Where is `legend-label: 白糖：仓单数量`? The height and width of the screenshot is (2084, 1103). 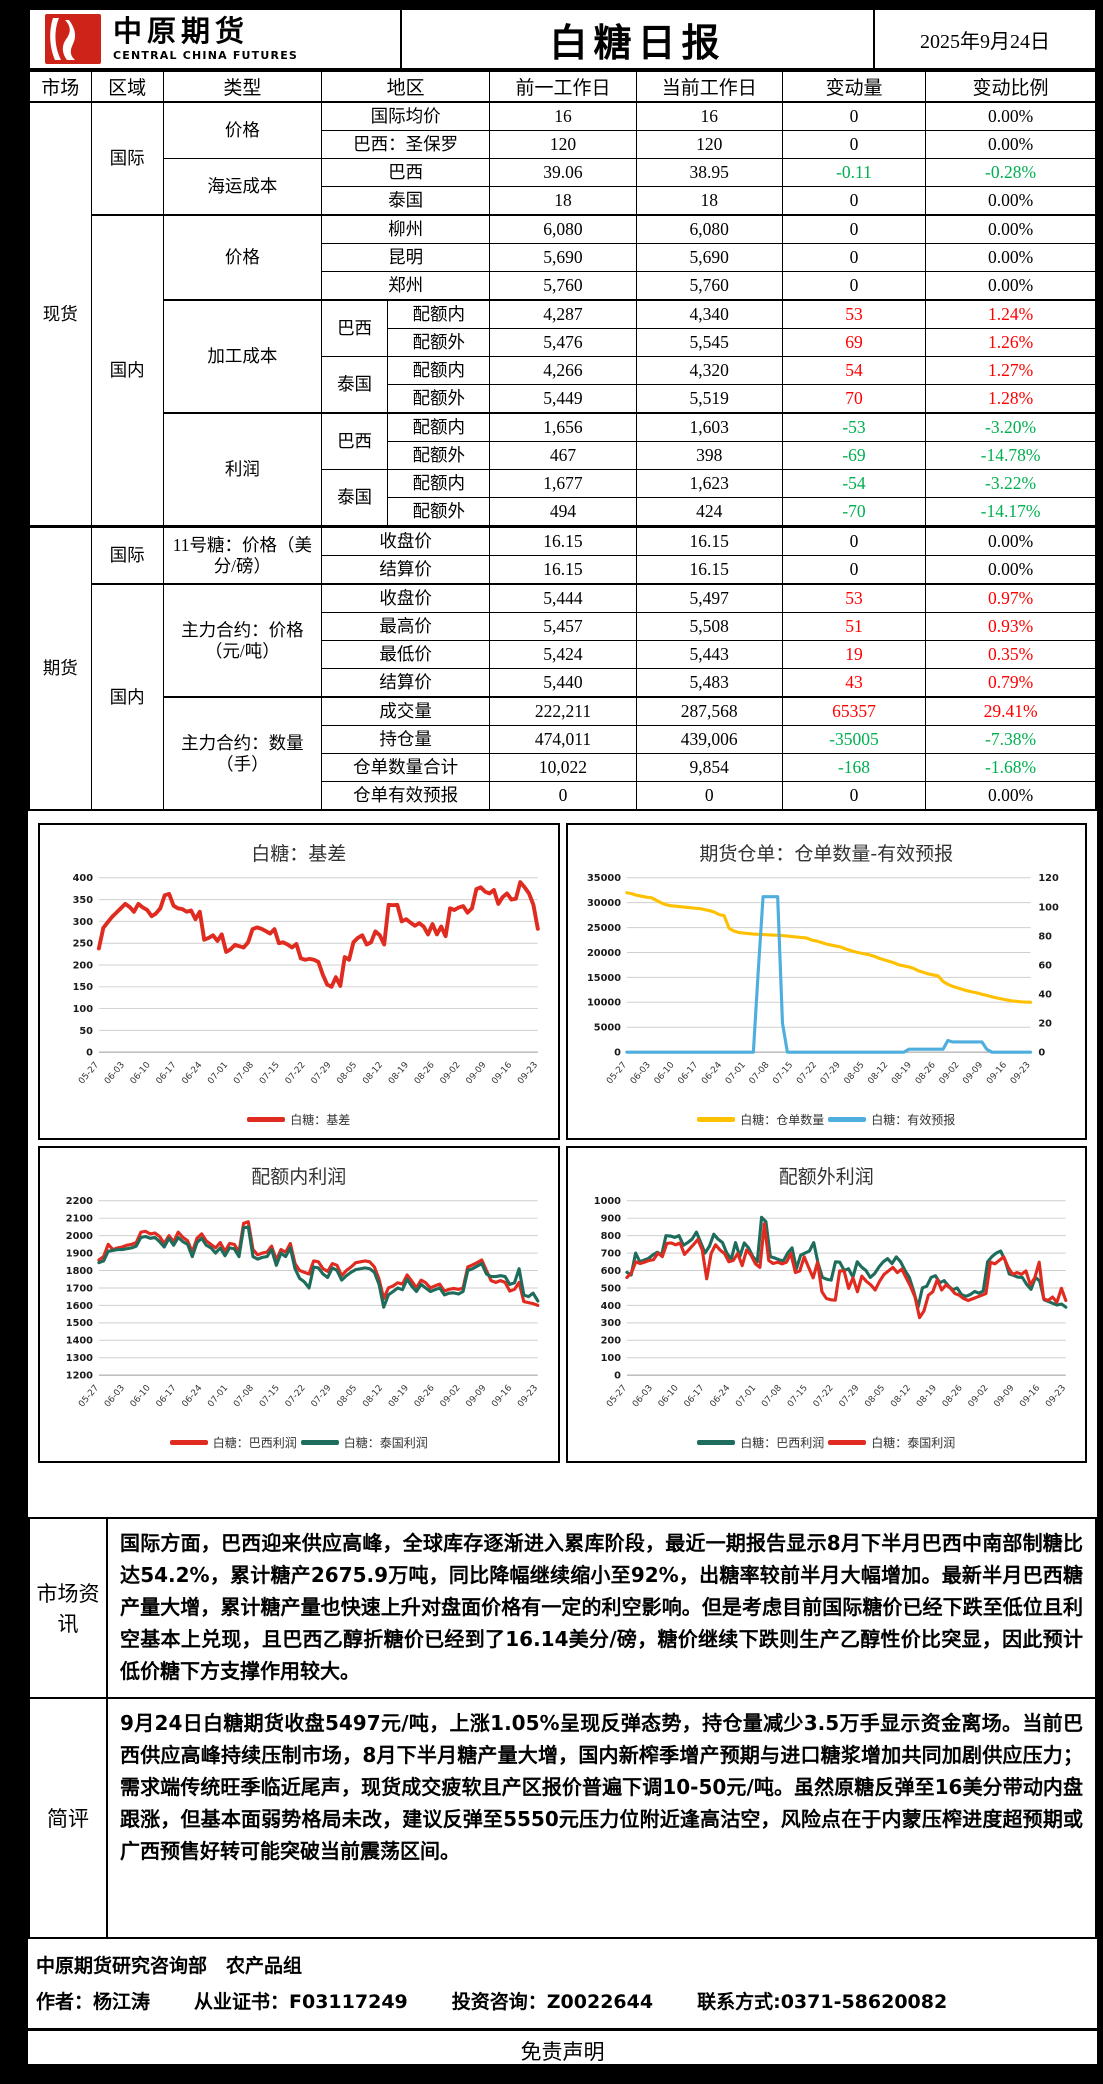 legend-label: 白糖：仓单数量 is located at coordinates (782, 1119).